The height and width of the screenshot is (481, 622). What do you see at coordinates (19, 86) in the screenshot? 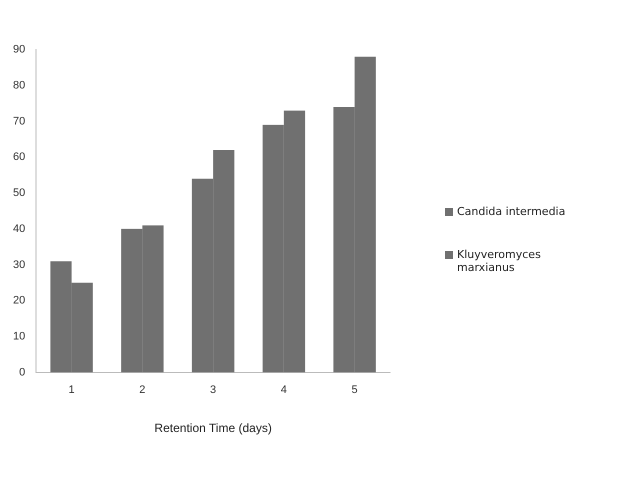
I see `y-tick-label: 80` at bounding box center [19, 86].